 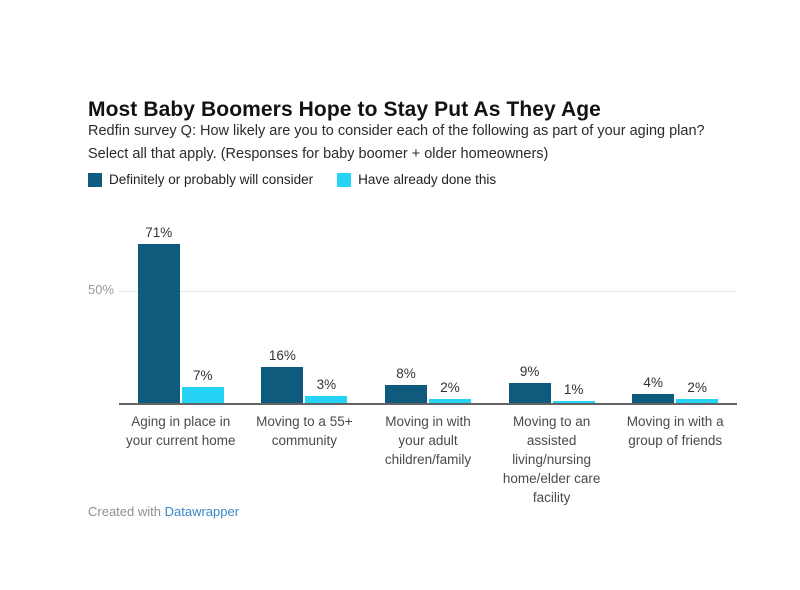 What do you see at coordinates (428, 440) in the screenshot?
I see `category-label: Moving in with your adult children/family` at bounding box center [428, 440].